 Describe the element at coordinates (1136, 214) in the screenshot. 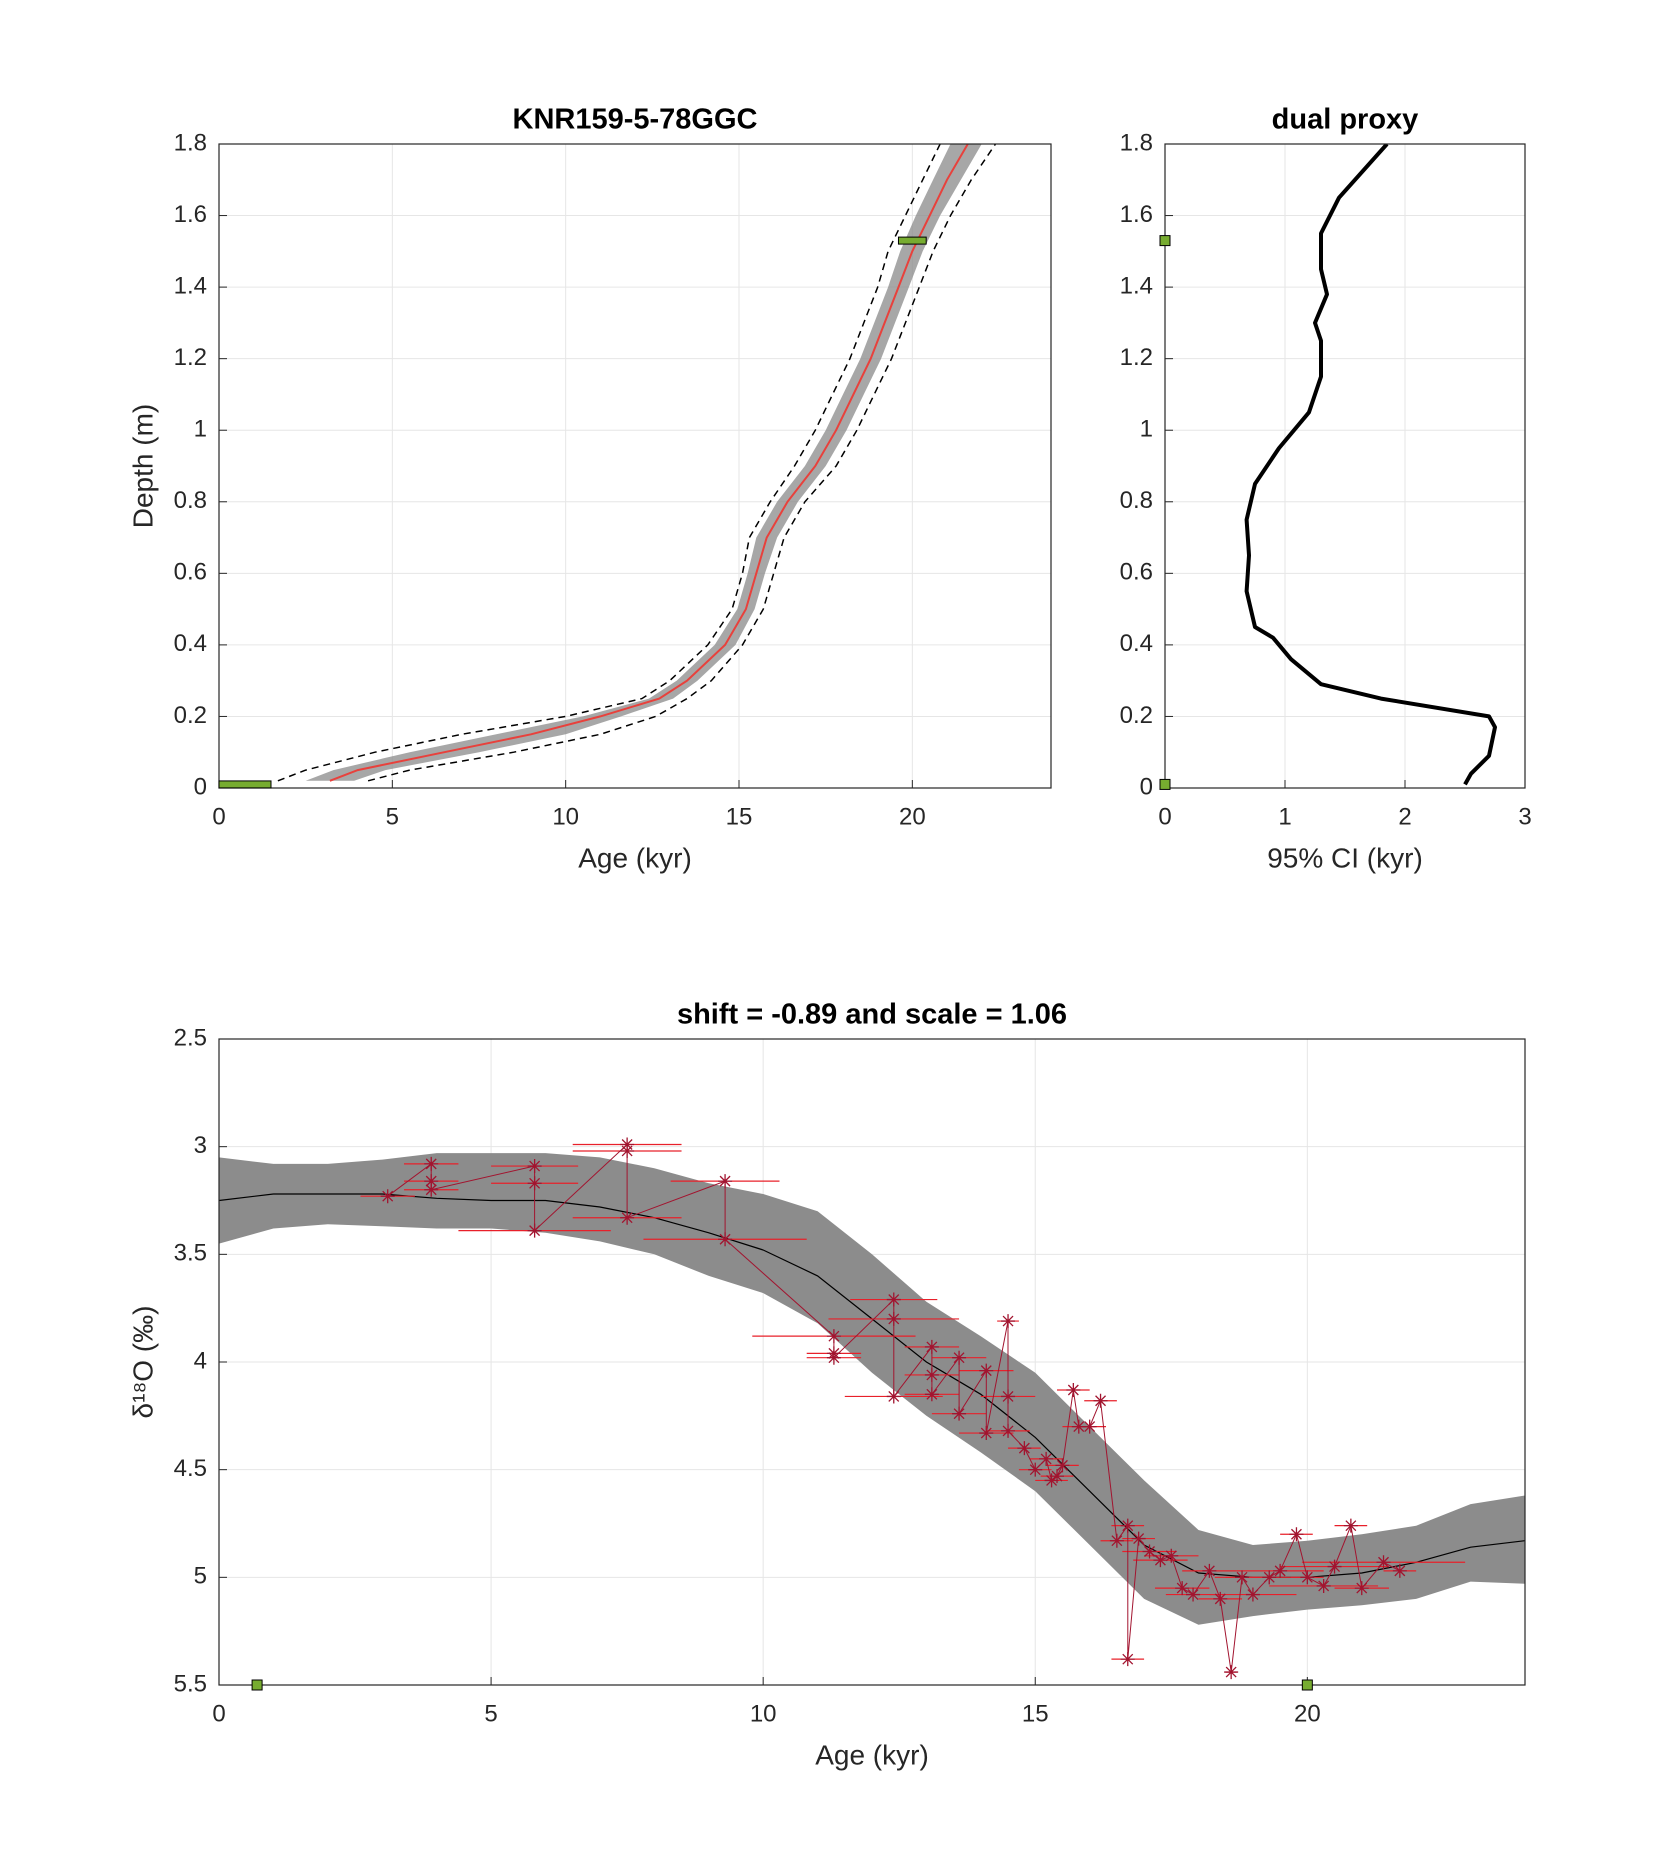

I see `y-tick-label: 1.6` at that location.